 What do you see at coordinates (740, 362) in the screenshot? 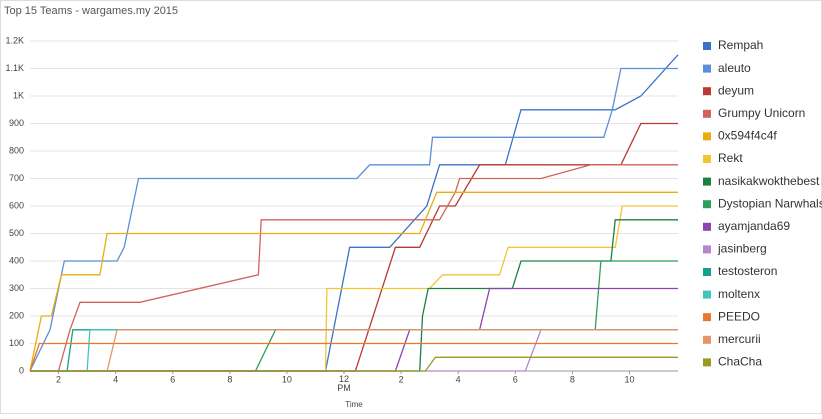
I see `legend-label: ChaCha` at bounding box center [740, 362].